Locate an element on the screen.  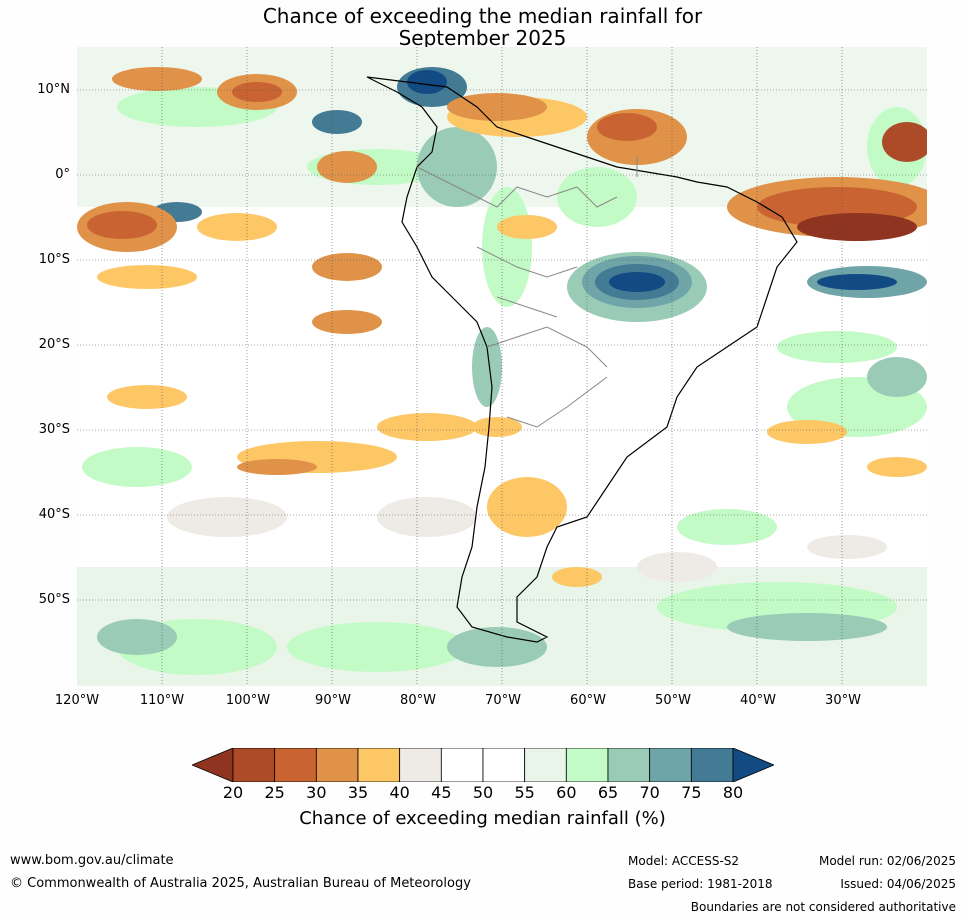
lat-label-40s: 40°S is located at coordinates (54, 514).